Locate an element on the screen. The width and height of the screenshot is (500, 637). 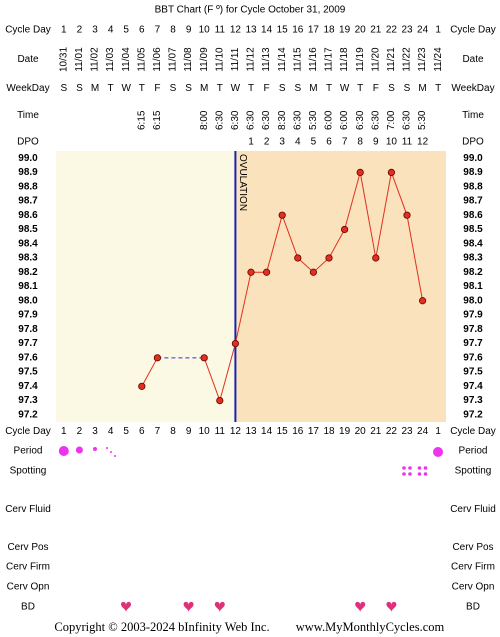
date-label: 11/12 is located at coordinates (251, 59).